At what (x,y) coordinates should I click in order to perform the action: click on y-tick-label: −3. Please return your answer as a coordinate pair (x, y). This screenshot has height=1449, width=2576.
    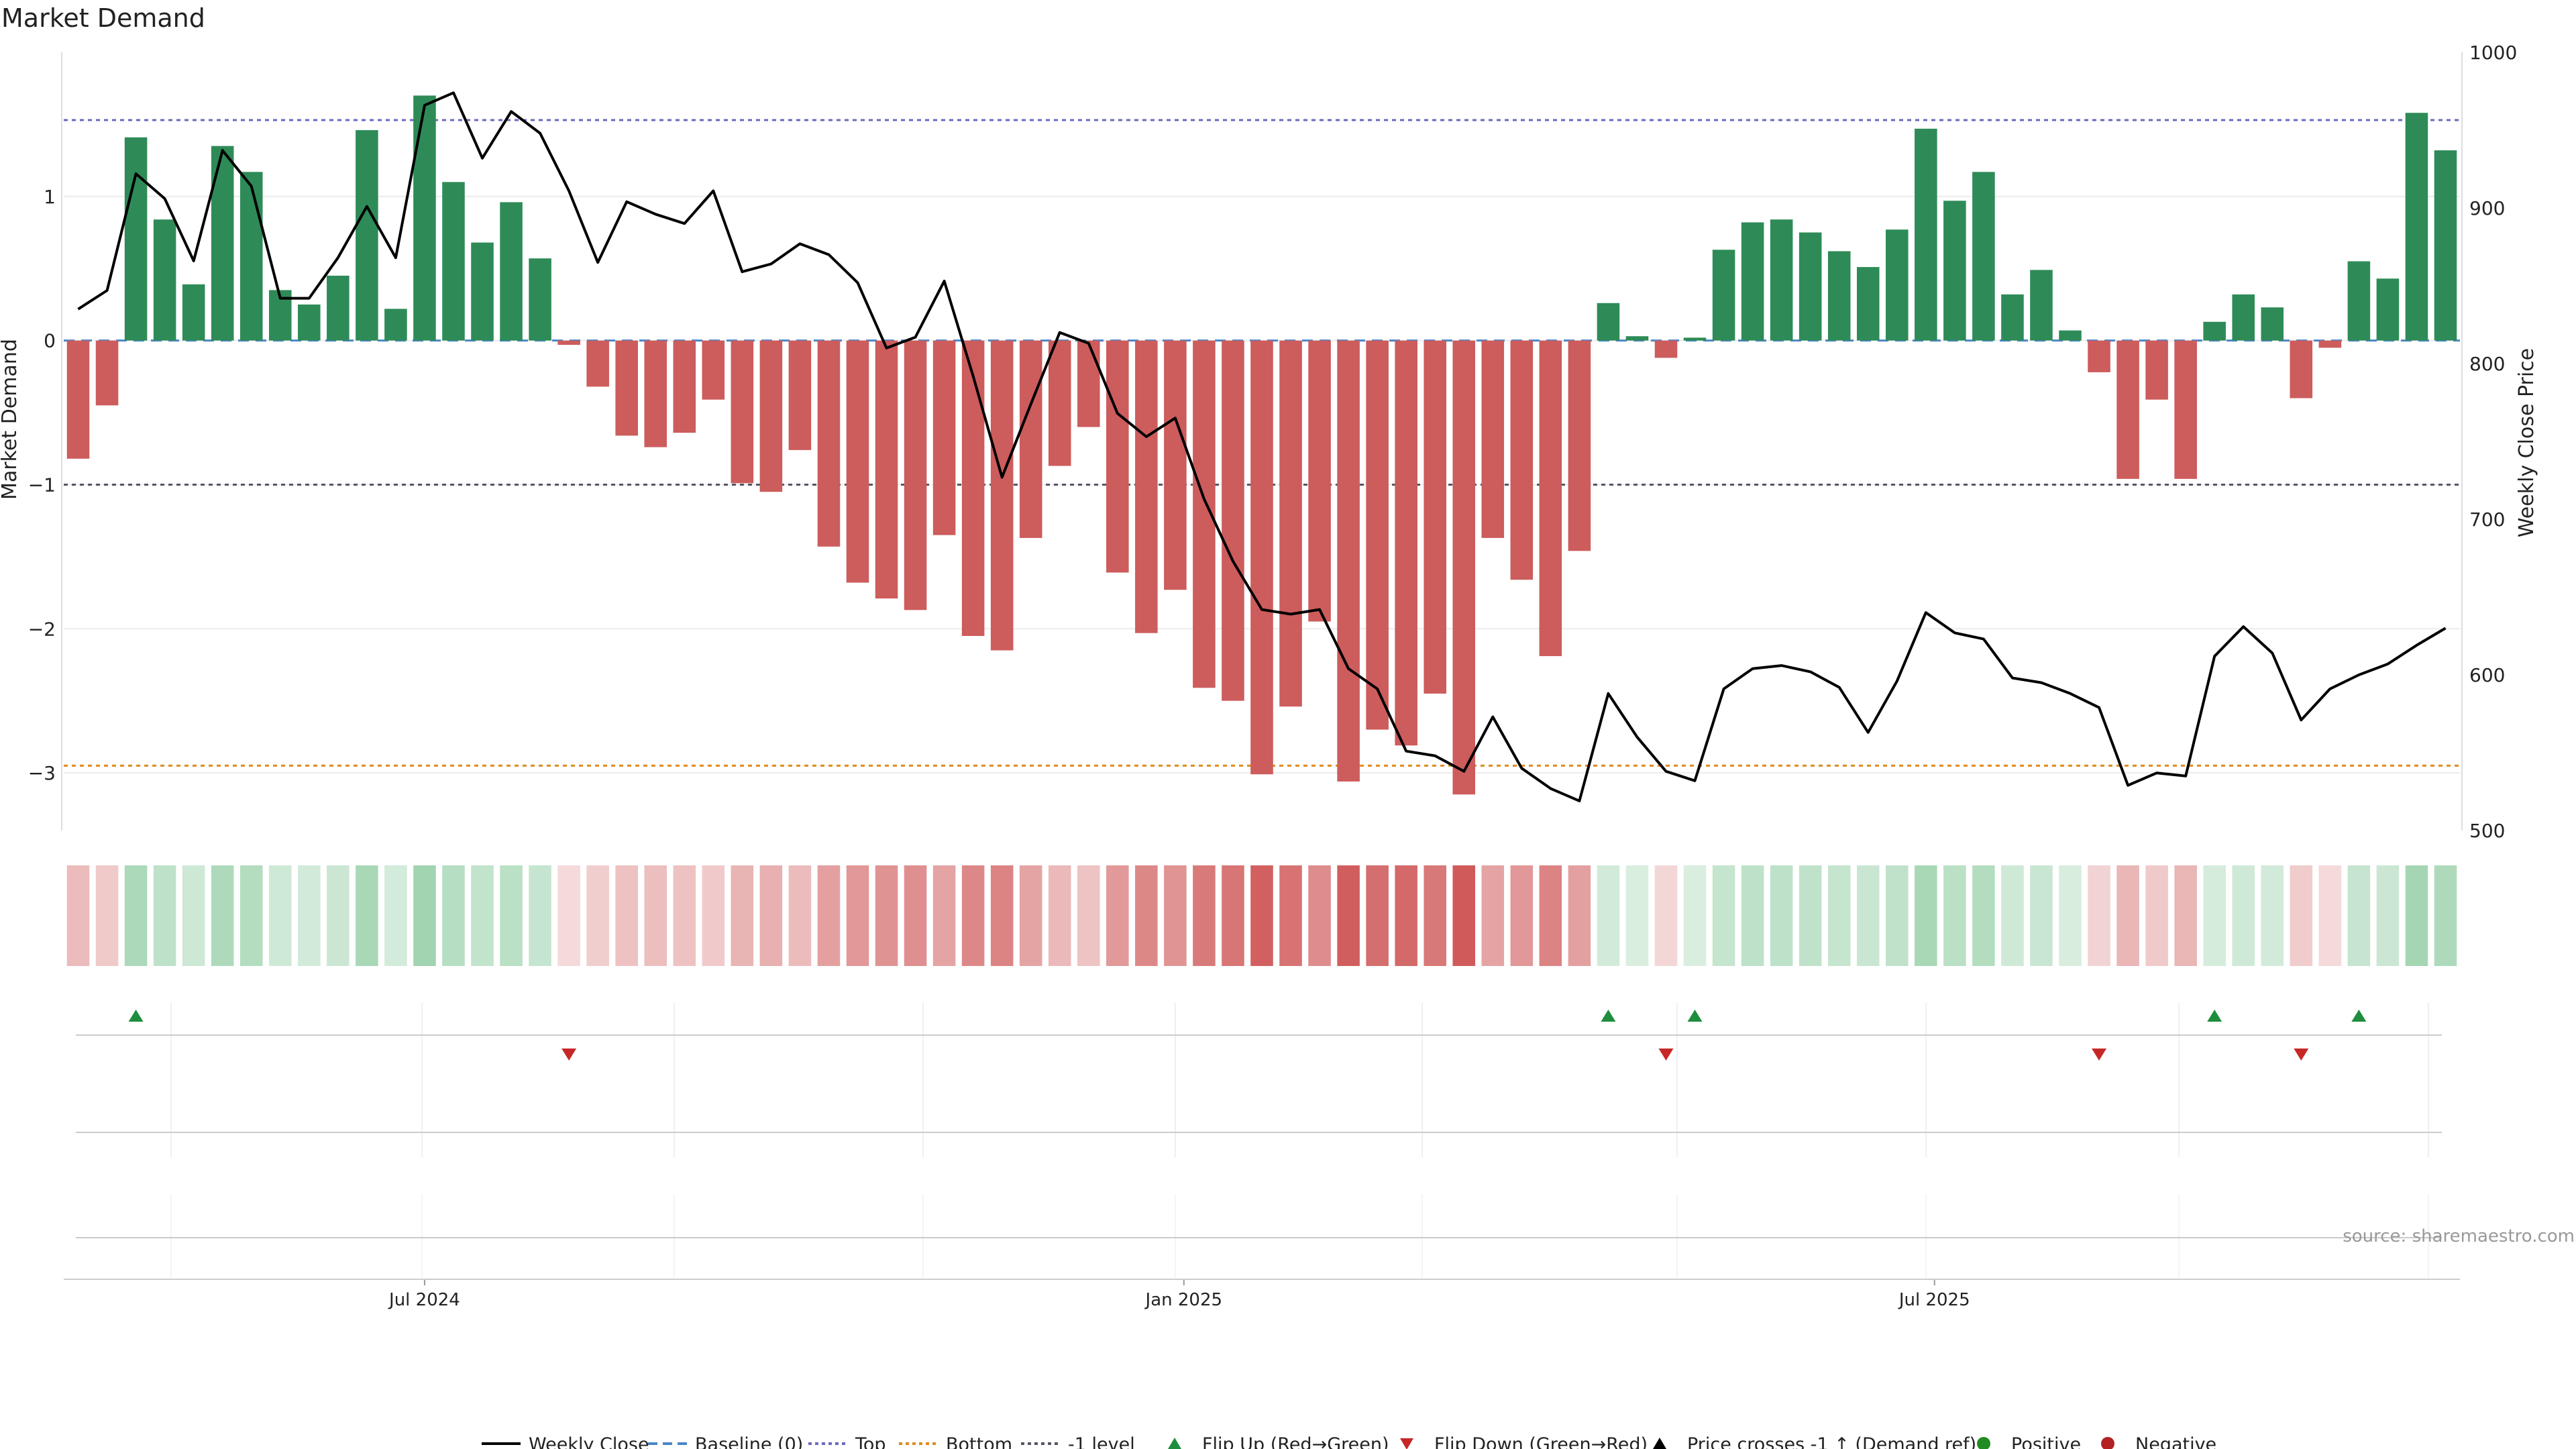
    Looking at the image, I should click on (42, 773).